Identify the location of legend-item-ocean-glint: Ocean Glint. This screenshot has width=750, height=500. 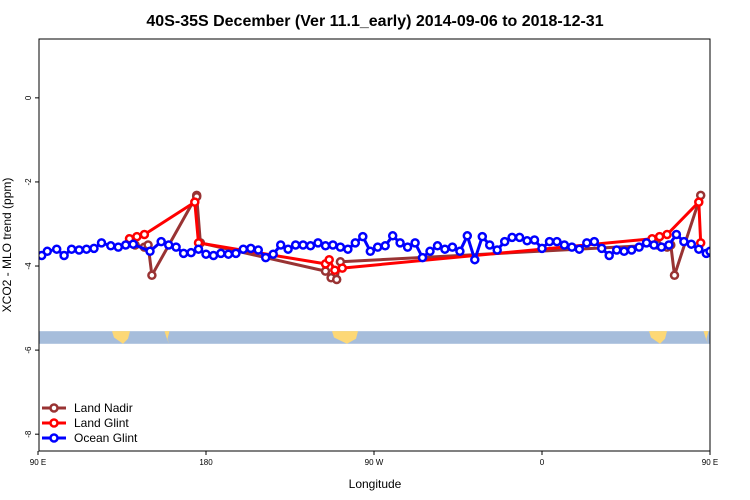
(90, 438).